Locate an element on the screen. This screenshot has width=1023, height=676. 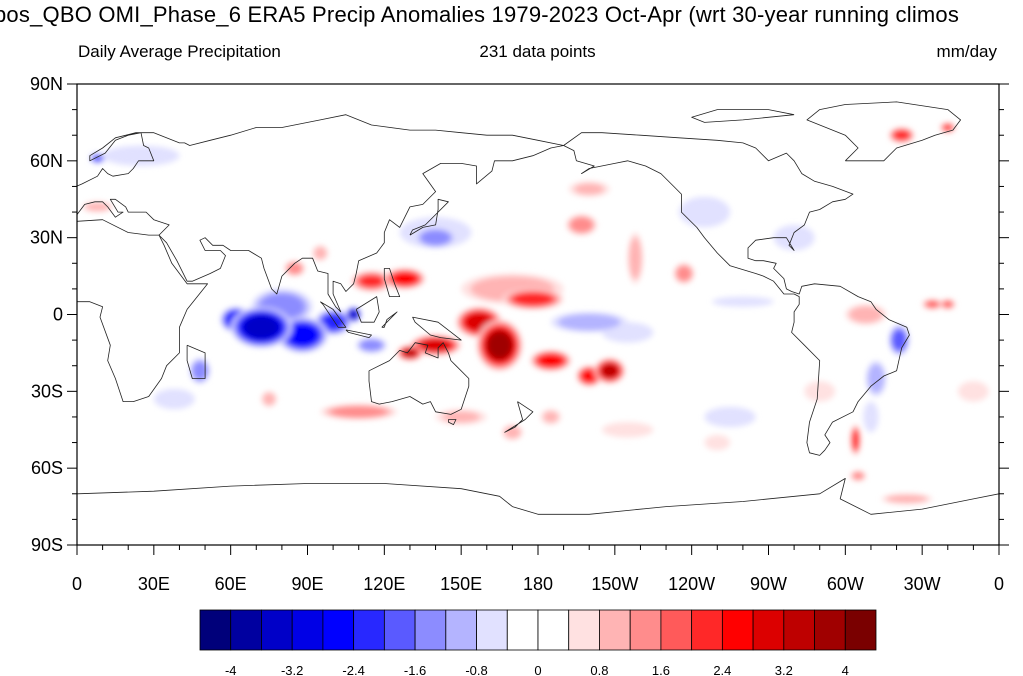
colorbar-label: 2.4 is located at coordinates (722, 669).